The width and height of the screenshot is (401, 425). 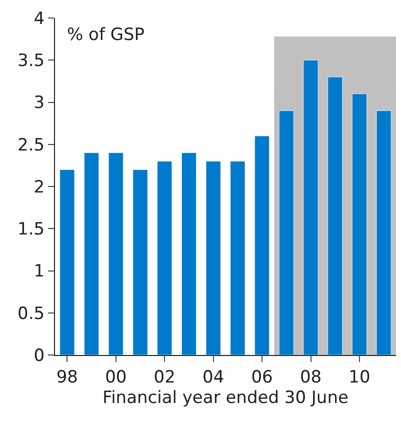 I want to click on x-tick-label: 02, so click(x=165, y=377).